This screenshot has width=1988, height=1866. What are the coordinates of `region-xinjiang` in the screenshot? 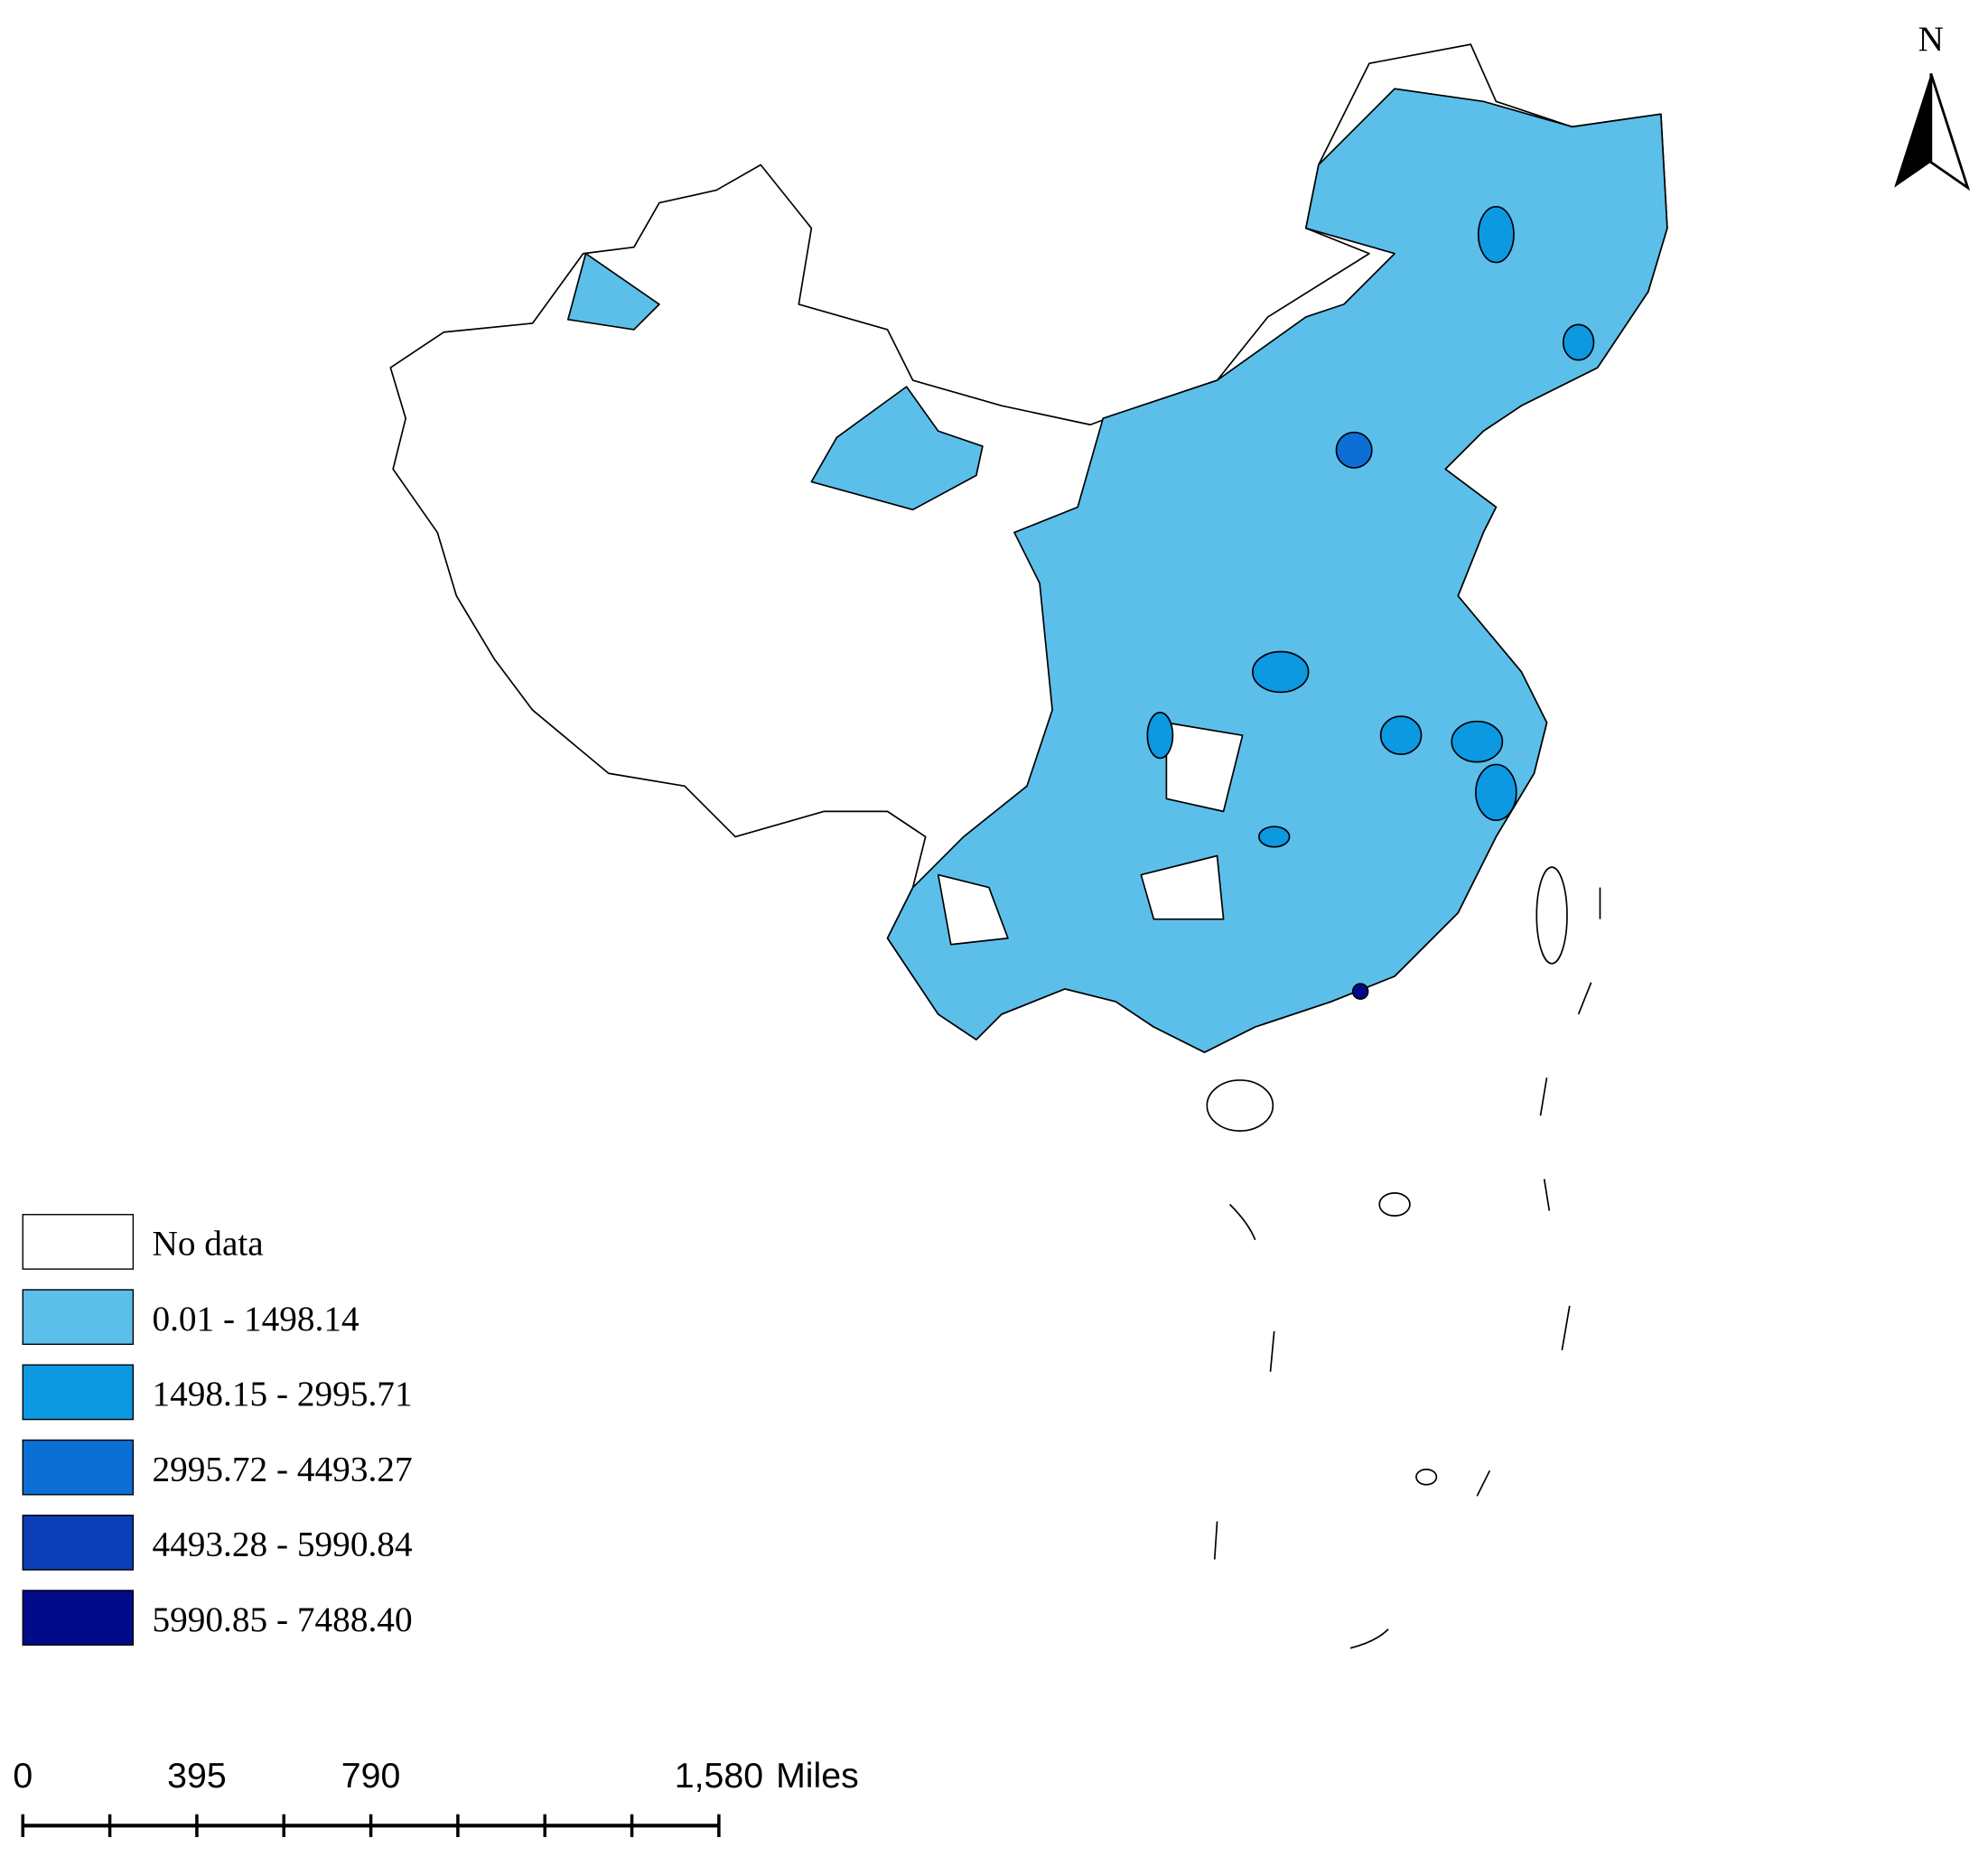 It's located at (613, 291).